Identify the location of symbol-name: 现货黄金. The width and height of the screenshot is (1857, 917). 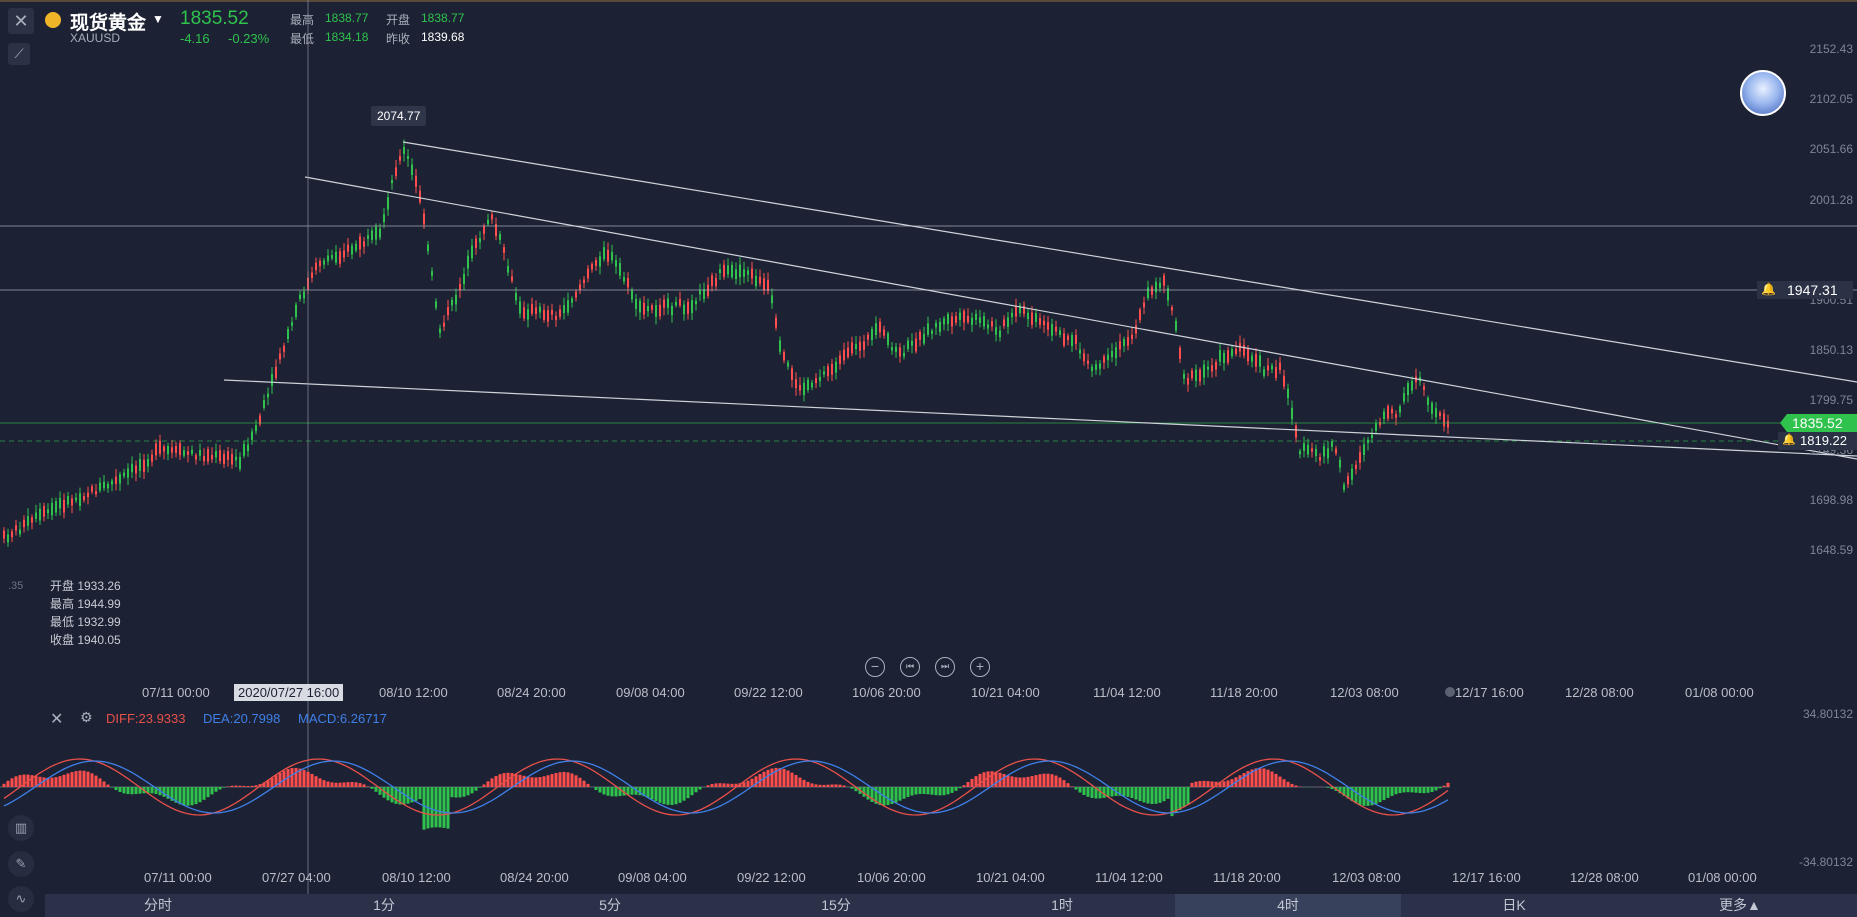
(108, 23).